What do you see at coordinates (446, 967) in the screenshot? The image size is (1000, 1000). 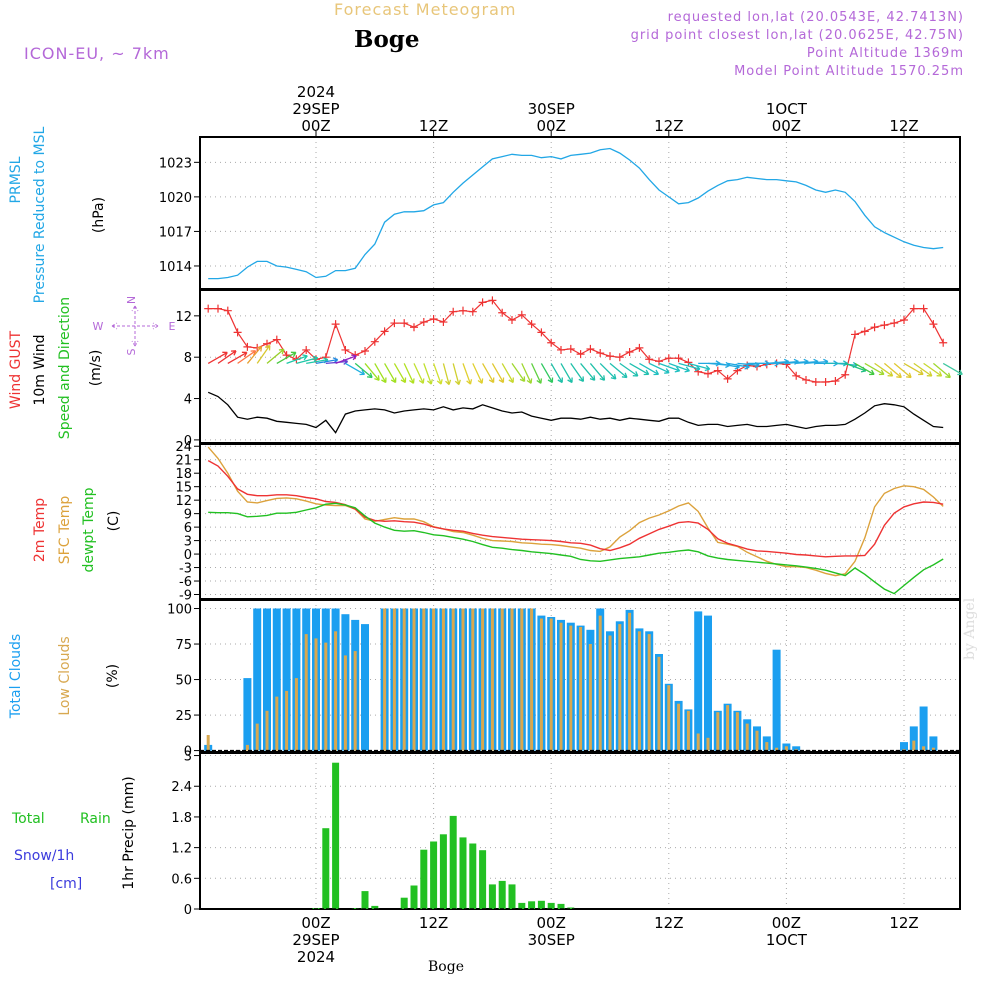 I see `footer-station: Boge` at bounding box center [446, 967].